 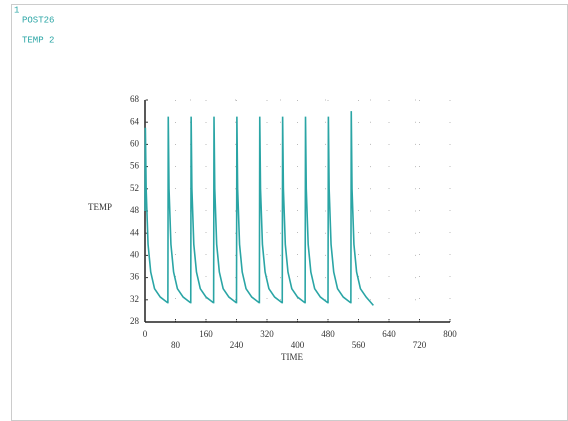 I want to click on x-axis-label: TIME, so click(x=292, y=357).